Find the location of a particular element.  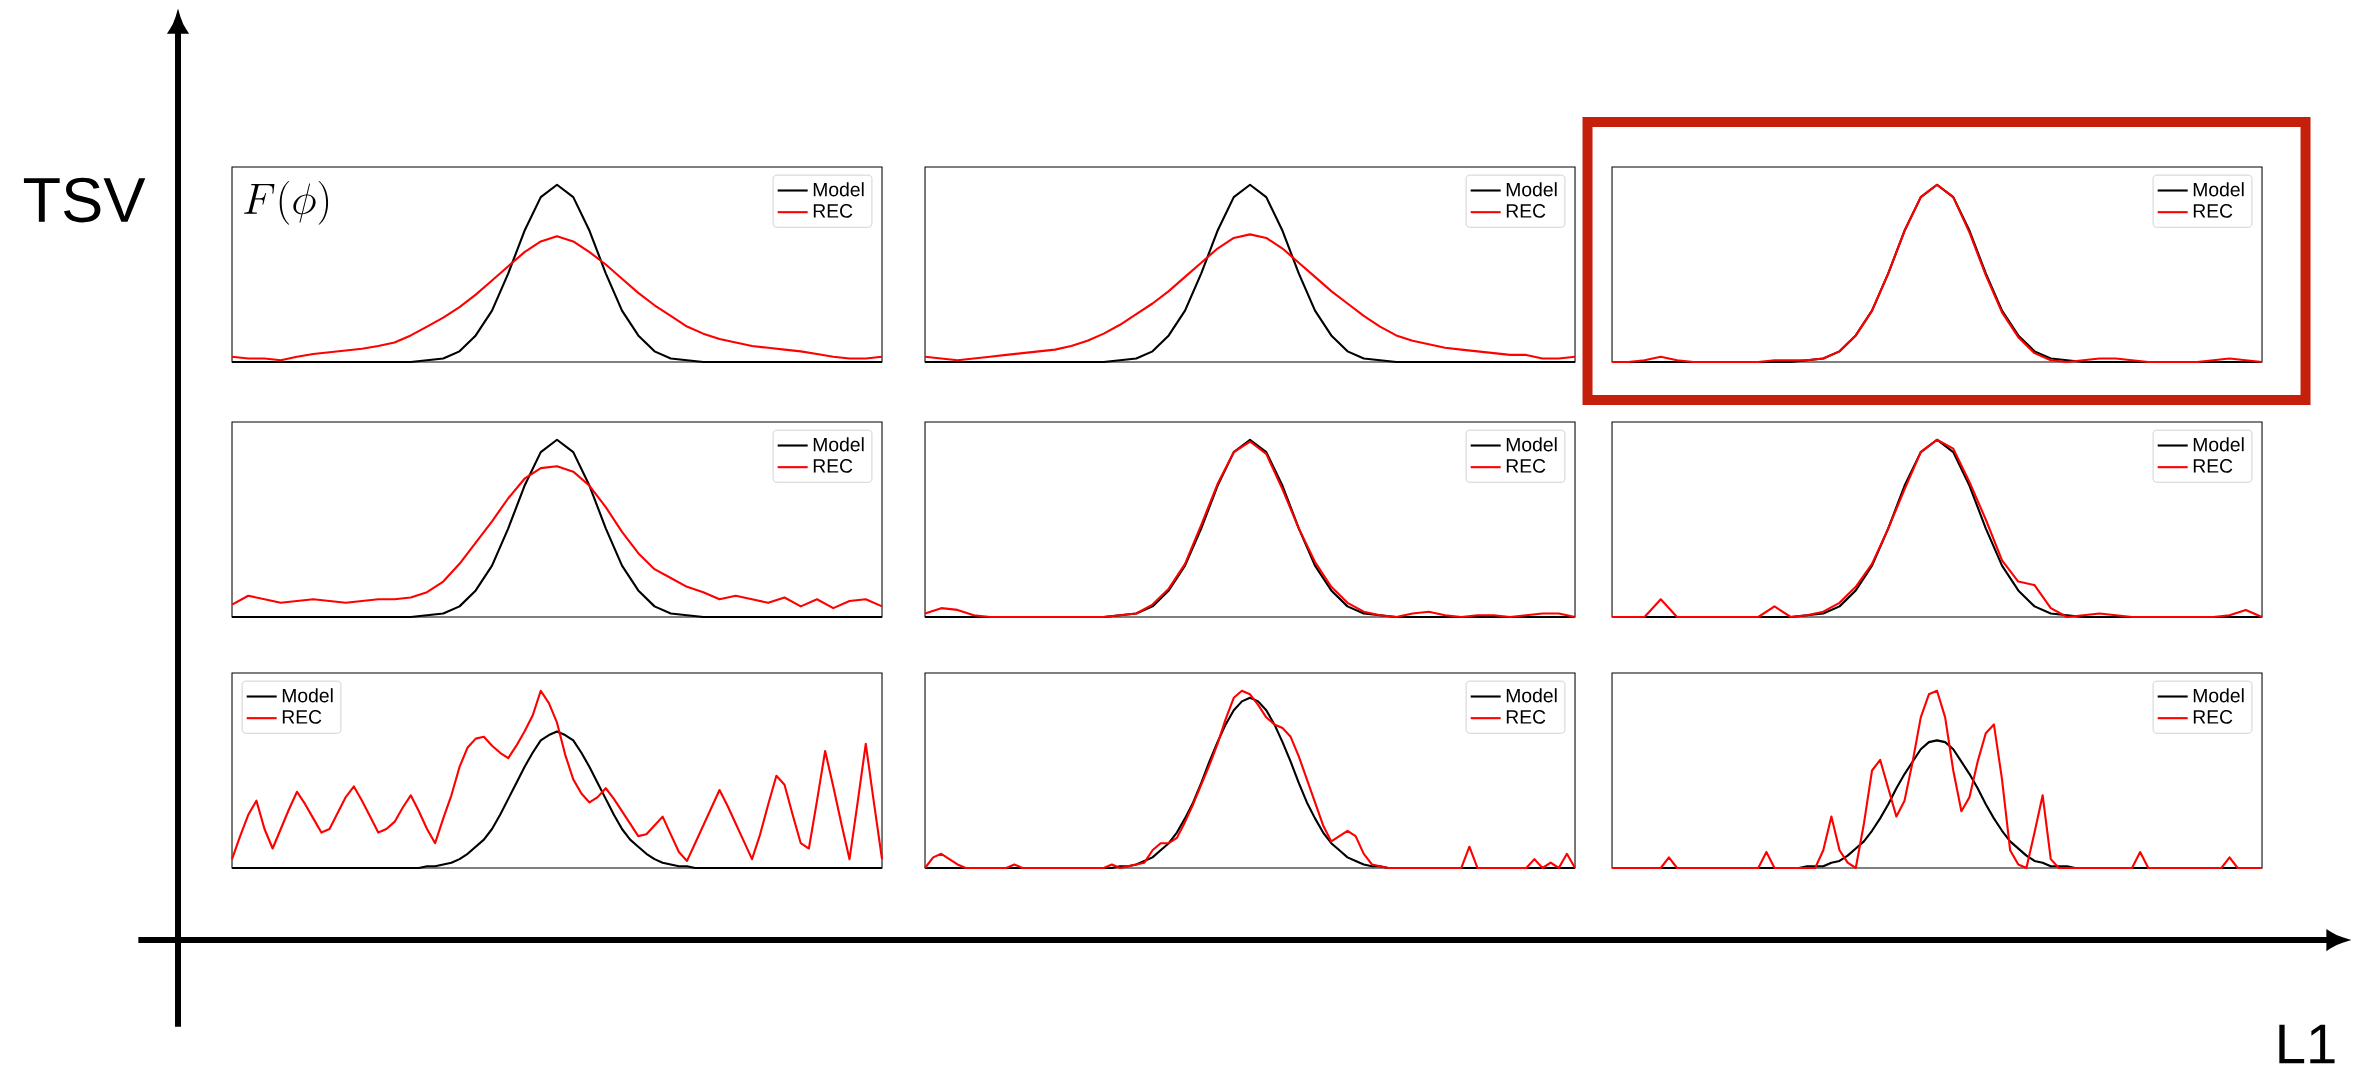

text: TSV is located at coordinates (84, 200).